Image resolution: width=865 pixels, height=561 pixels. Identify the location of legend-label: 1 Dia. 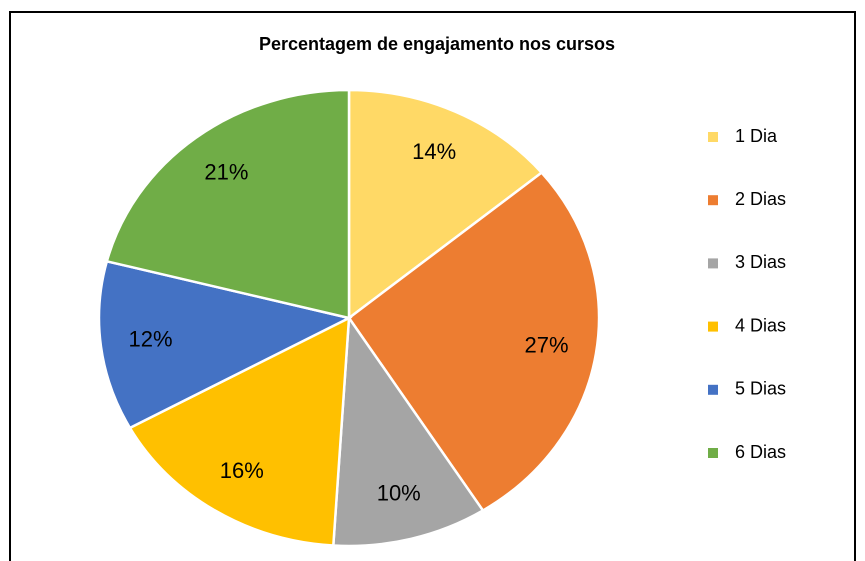
(756, 136).